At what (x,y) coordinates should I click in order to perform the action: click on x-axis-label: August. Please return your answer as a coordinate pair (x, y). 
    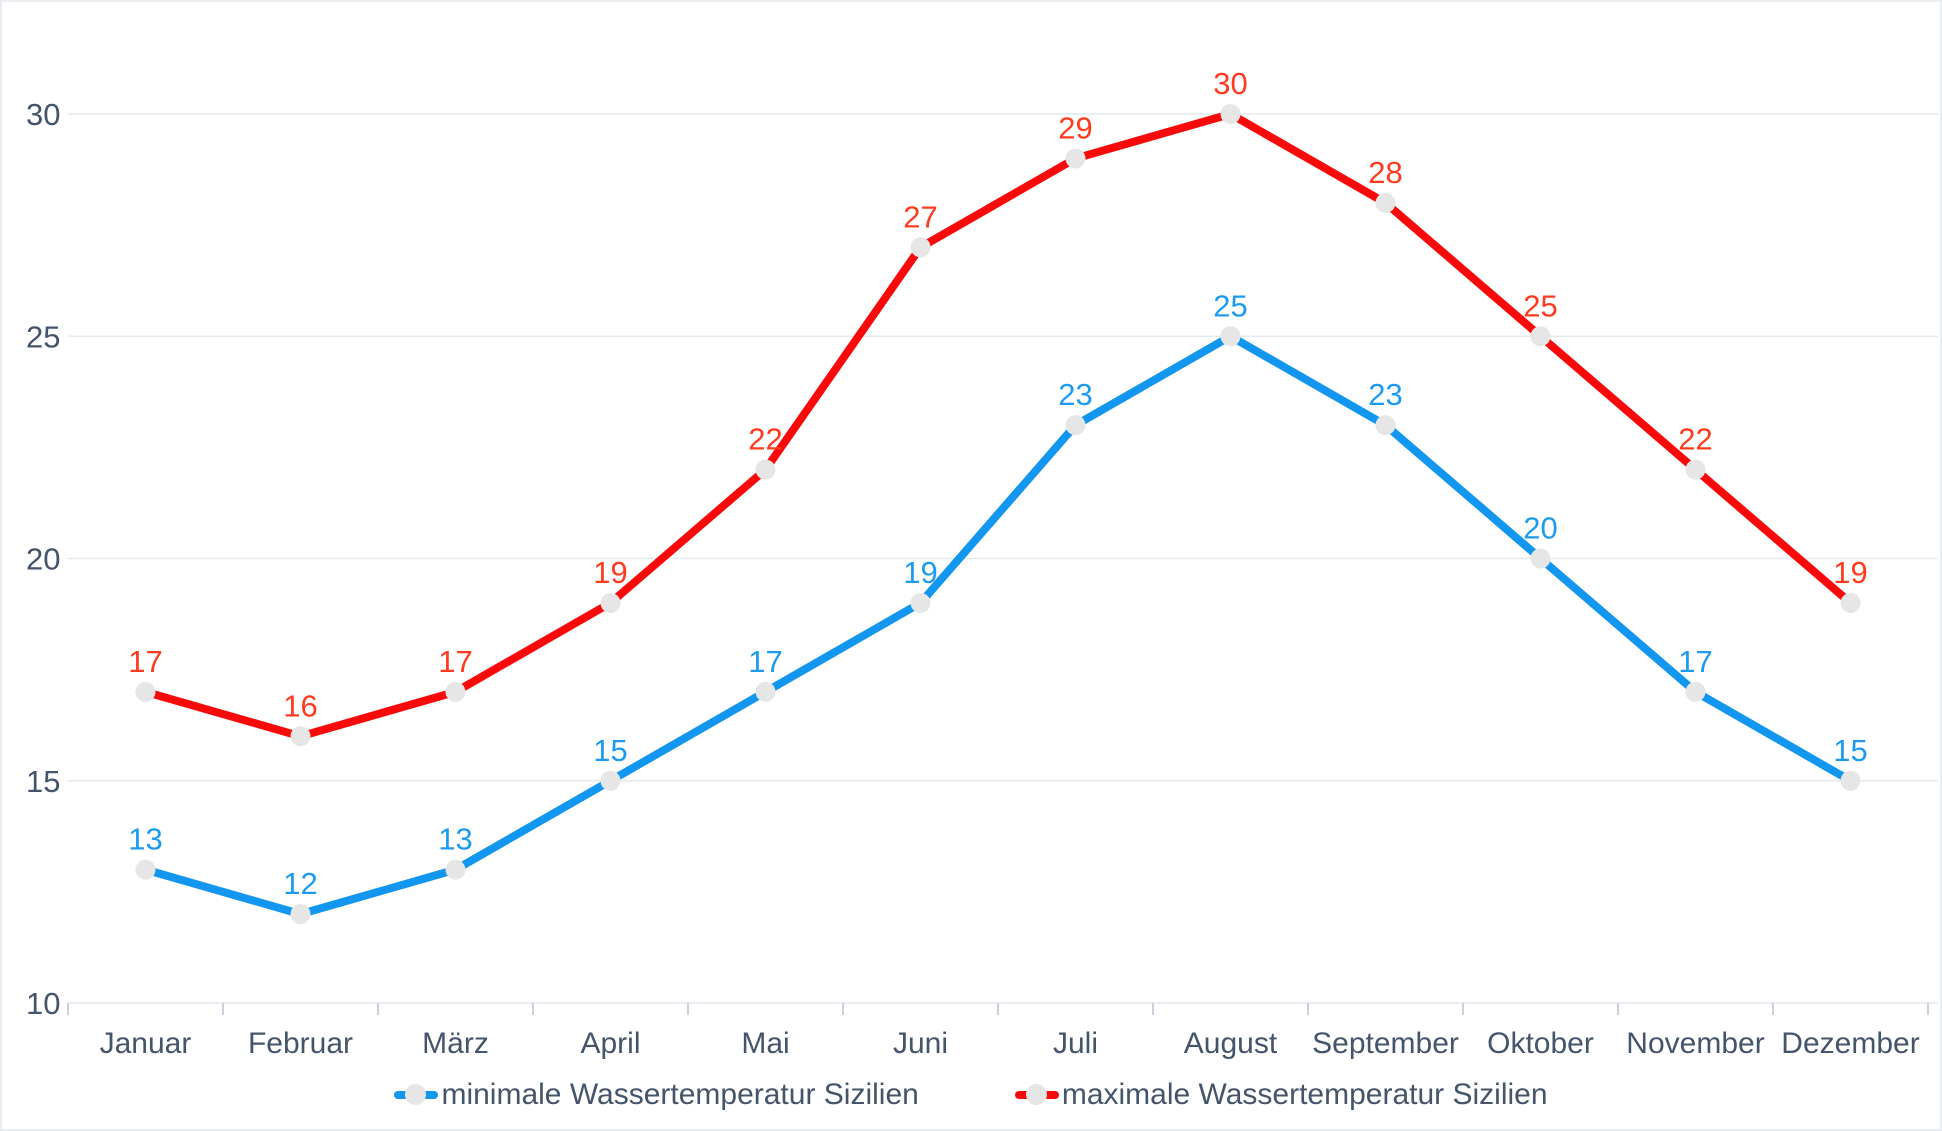
    Looking at the image, I should click on (1231, 1043).